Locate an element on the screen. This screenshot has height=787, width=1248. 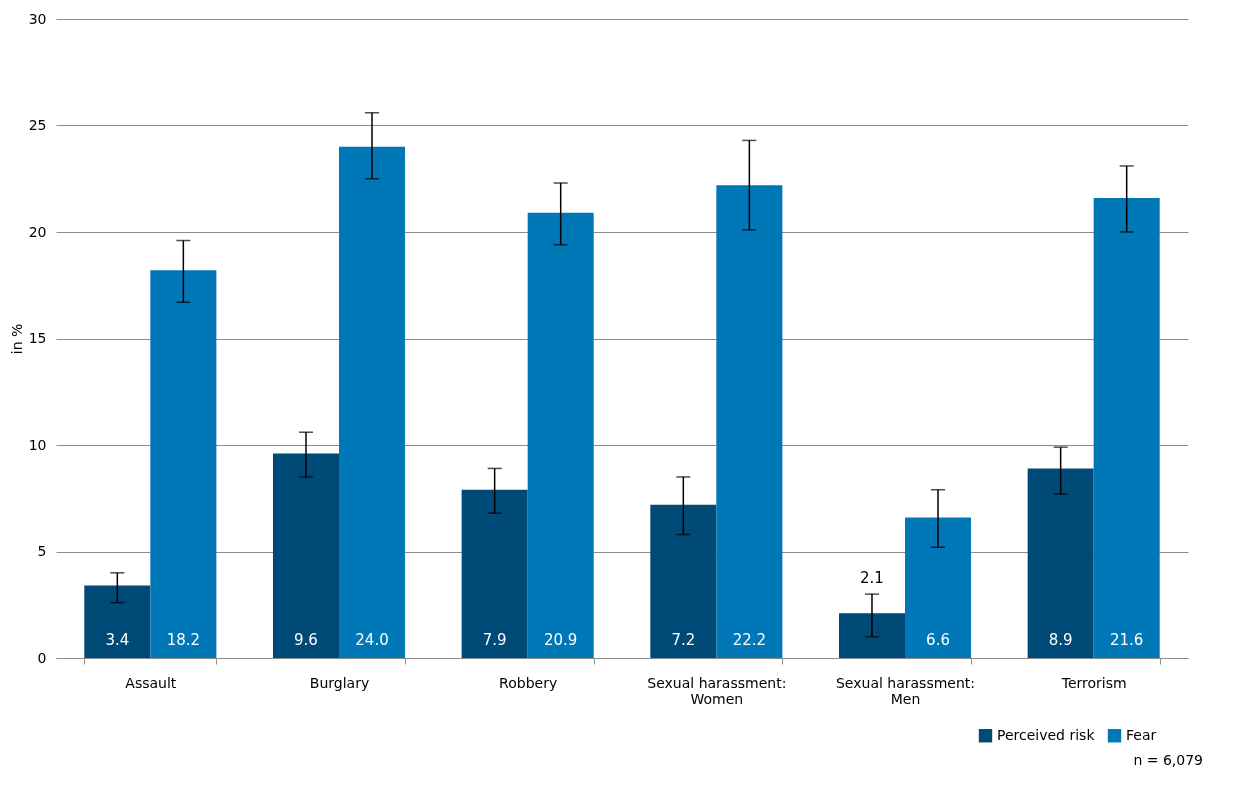
x-tick-label: Burglary is located at coordinates (339, 682).